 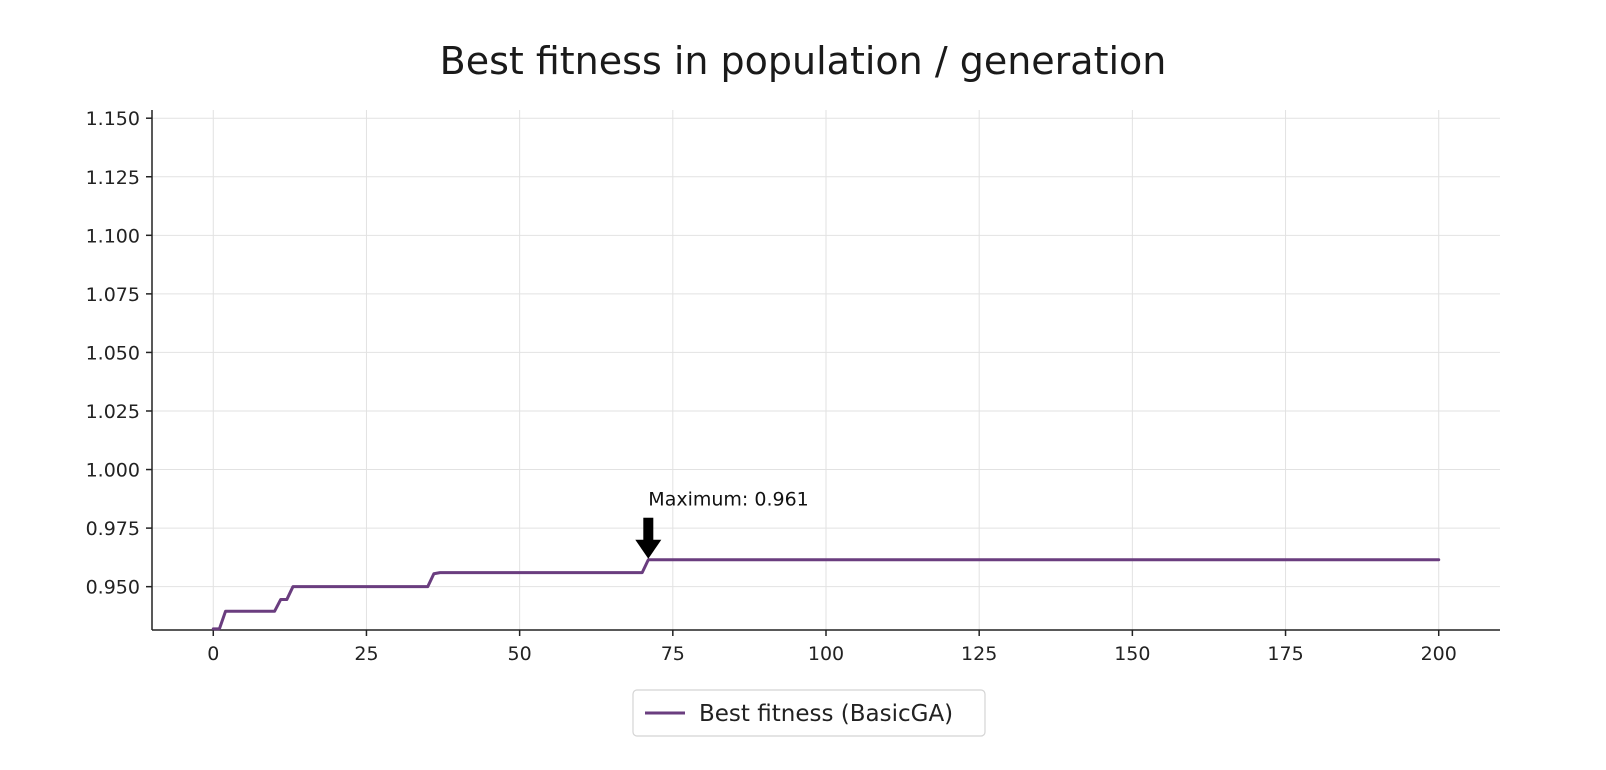 I want to click on x-tick-label: 25, so click(x=366, y=654).